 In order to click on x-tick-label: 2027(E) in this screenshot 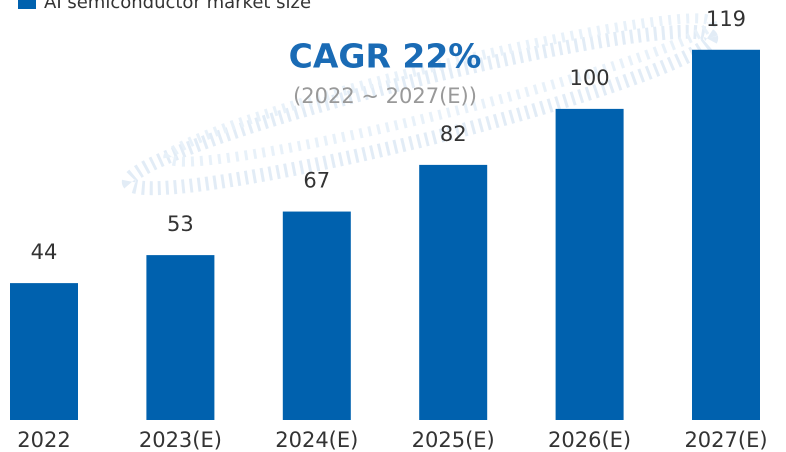, I will do `click(725, 440)`.